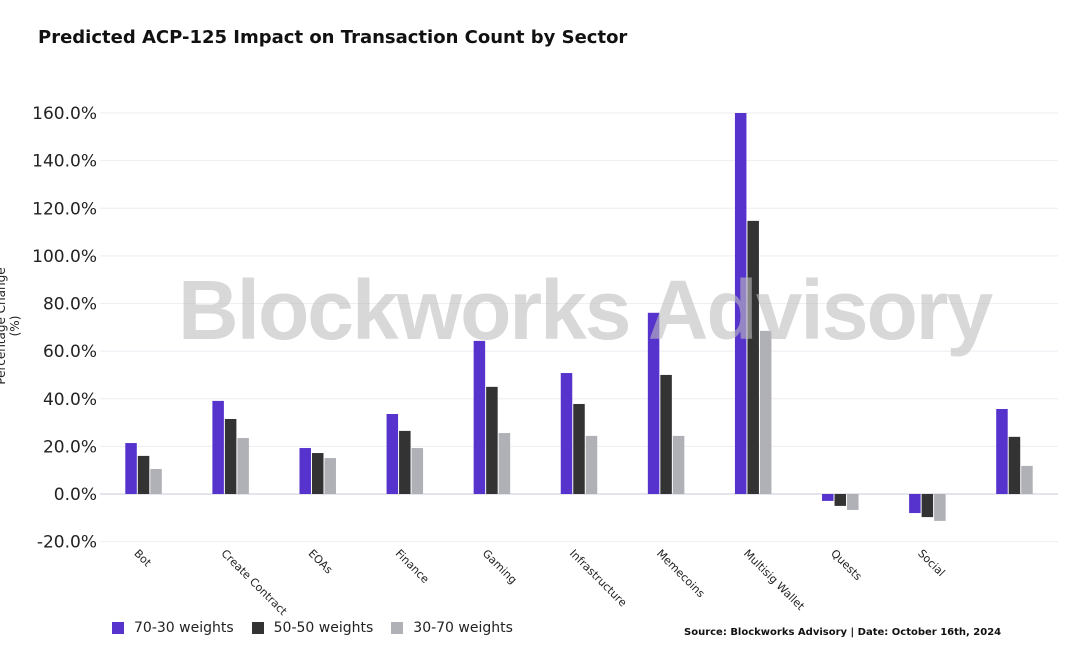  I want to click on legend-item: 30-70 weights, so click(452, 628).